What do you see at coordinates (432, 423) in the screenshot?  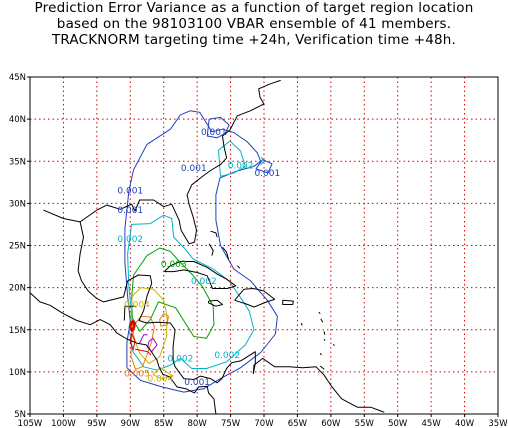 I see `lon-tick-label: 45W` at bounding box center [432, 423].